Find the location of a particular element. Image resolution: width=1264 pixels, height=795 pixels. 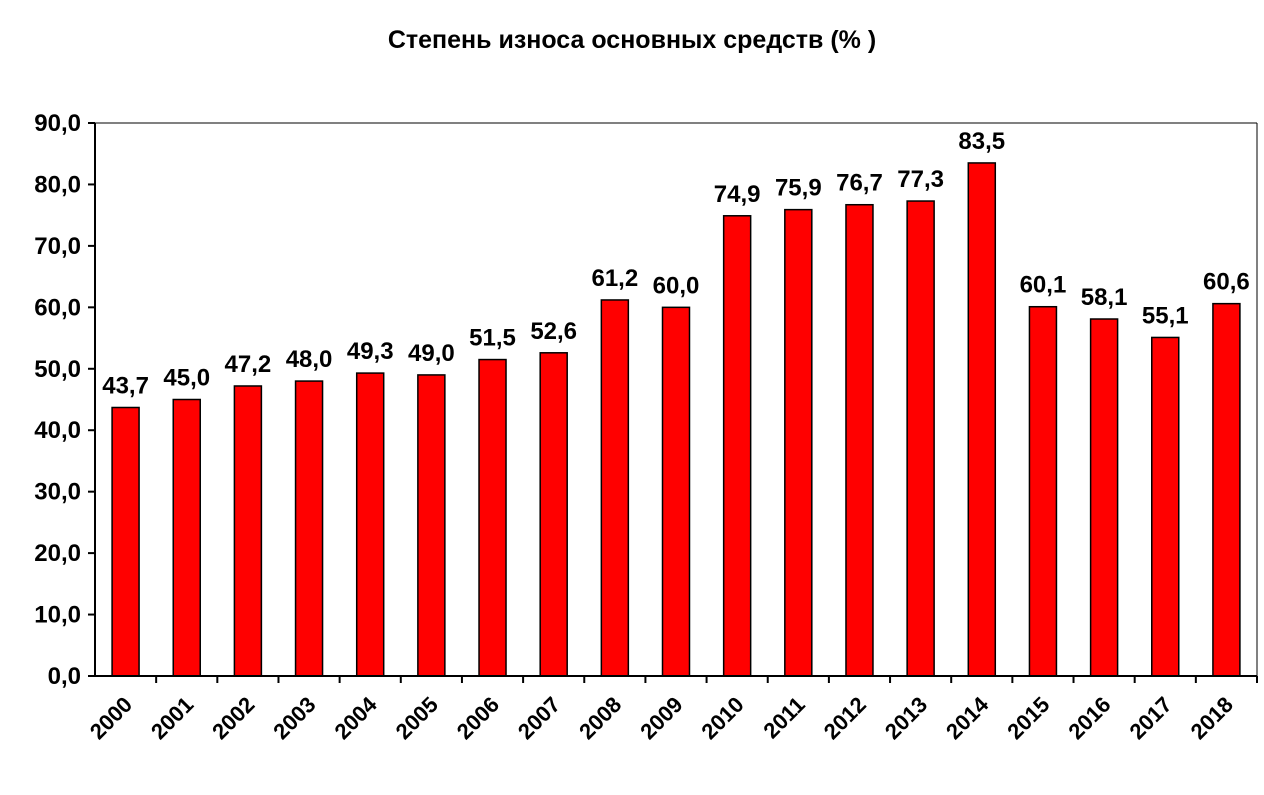

x-tick-label: 2007 is located at coordinates (539, 718).